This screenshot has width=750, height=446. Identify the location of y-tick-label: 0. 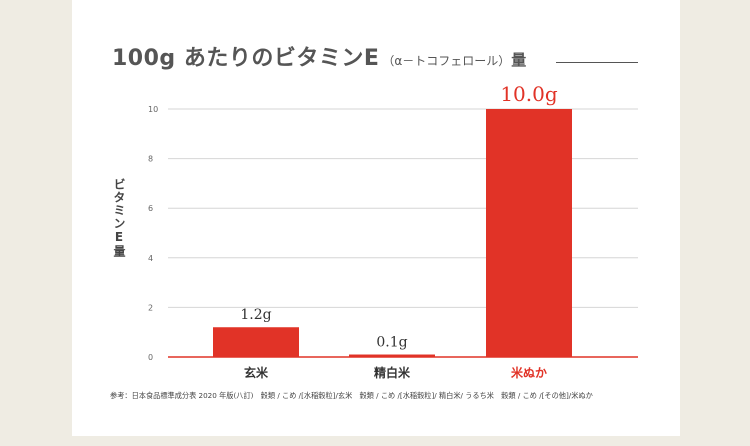
(150, 357).